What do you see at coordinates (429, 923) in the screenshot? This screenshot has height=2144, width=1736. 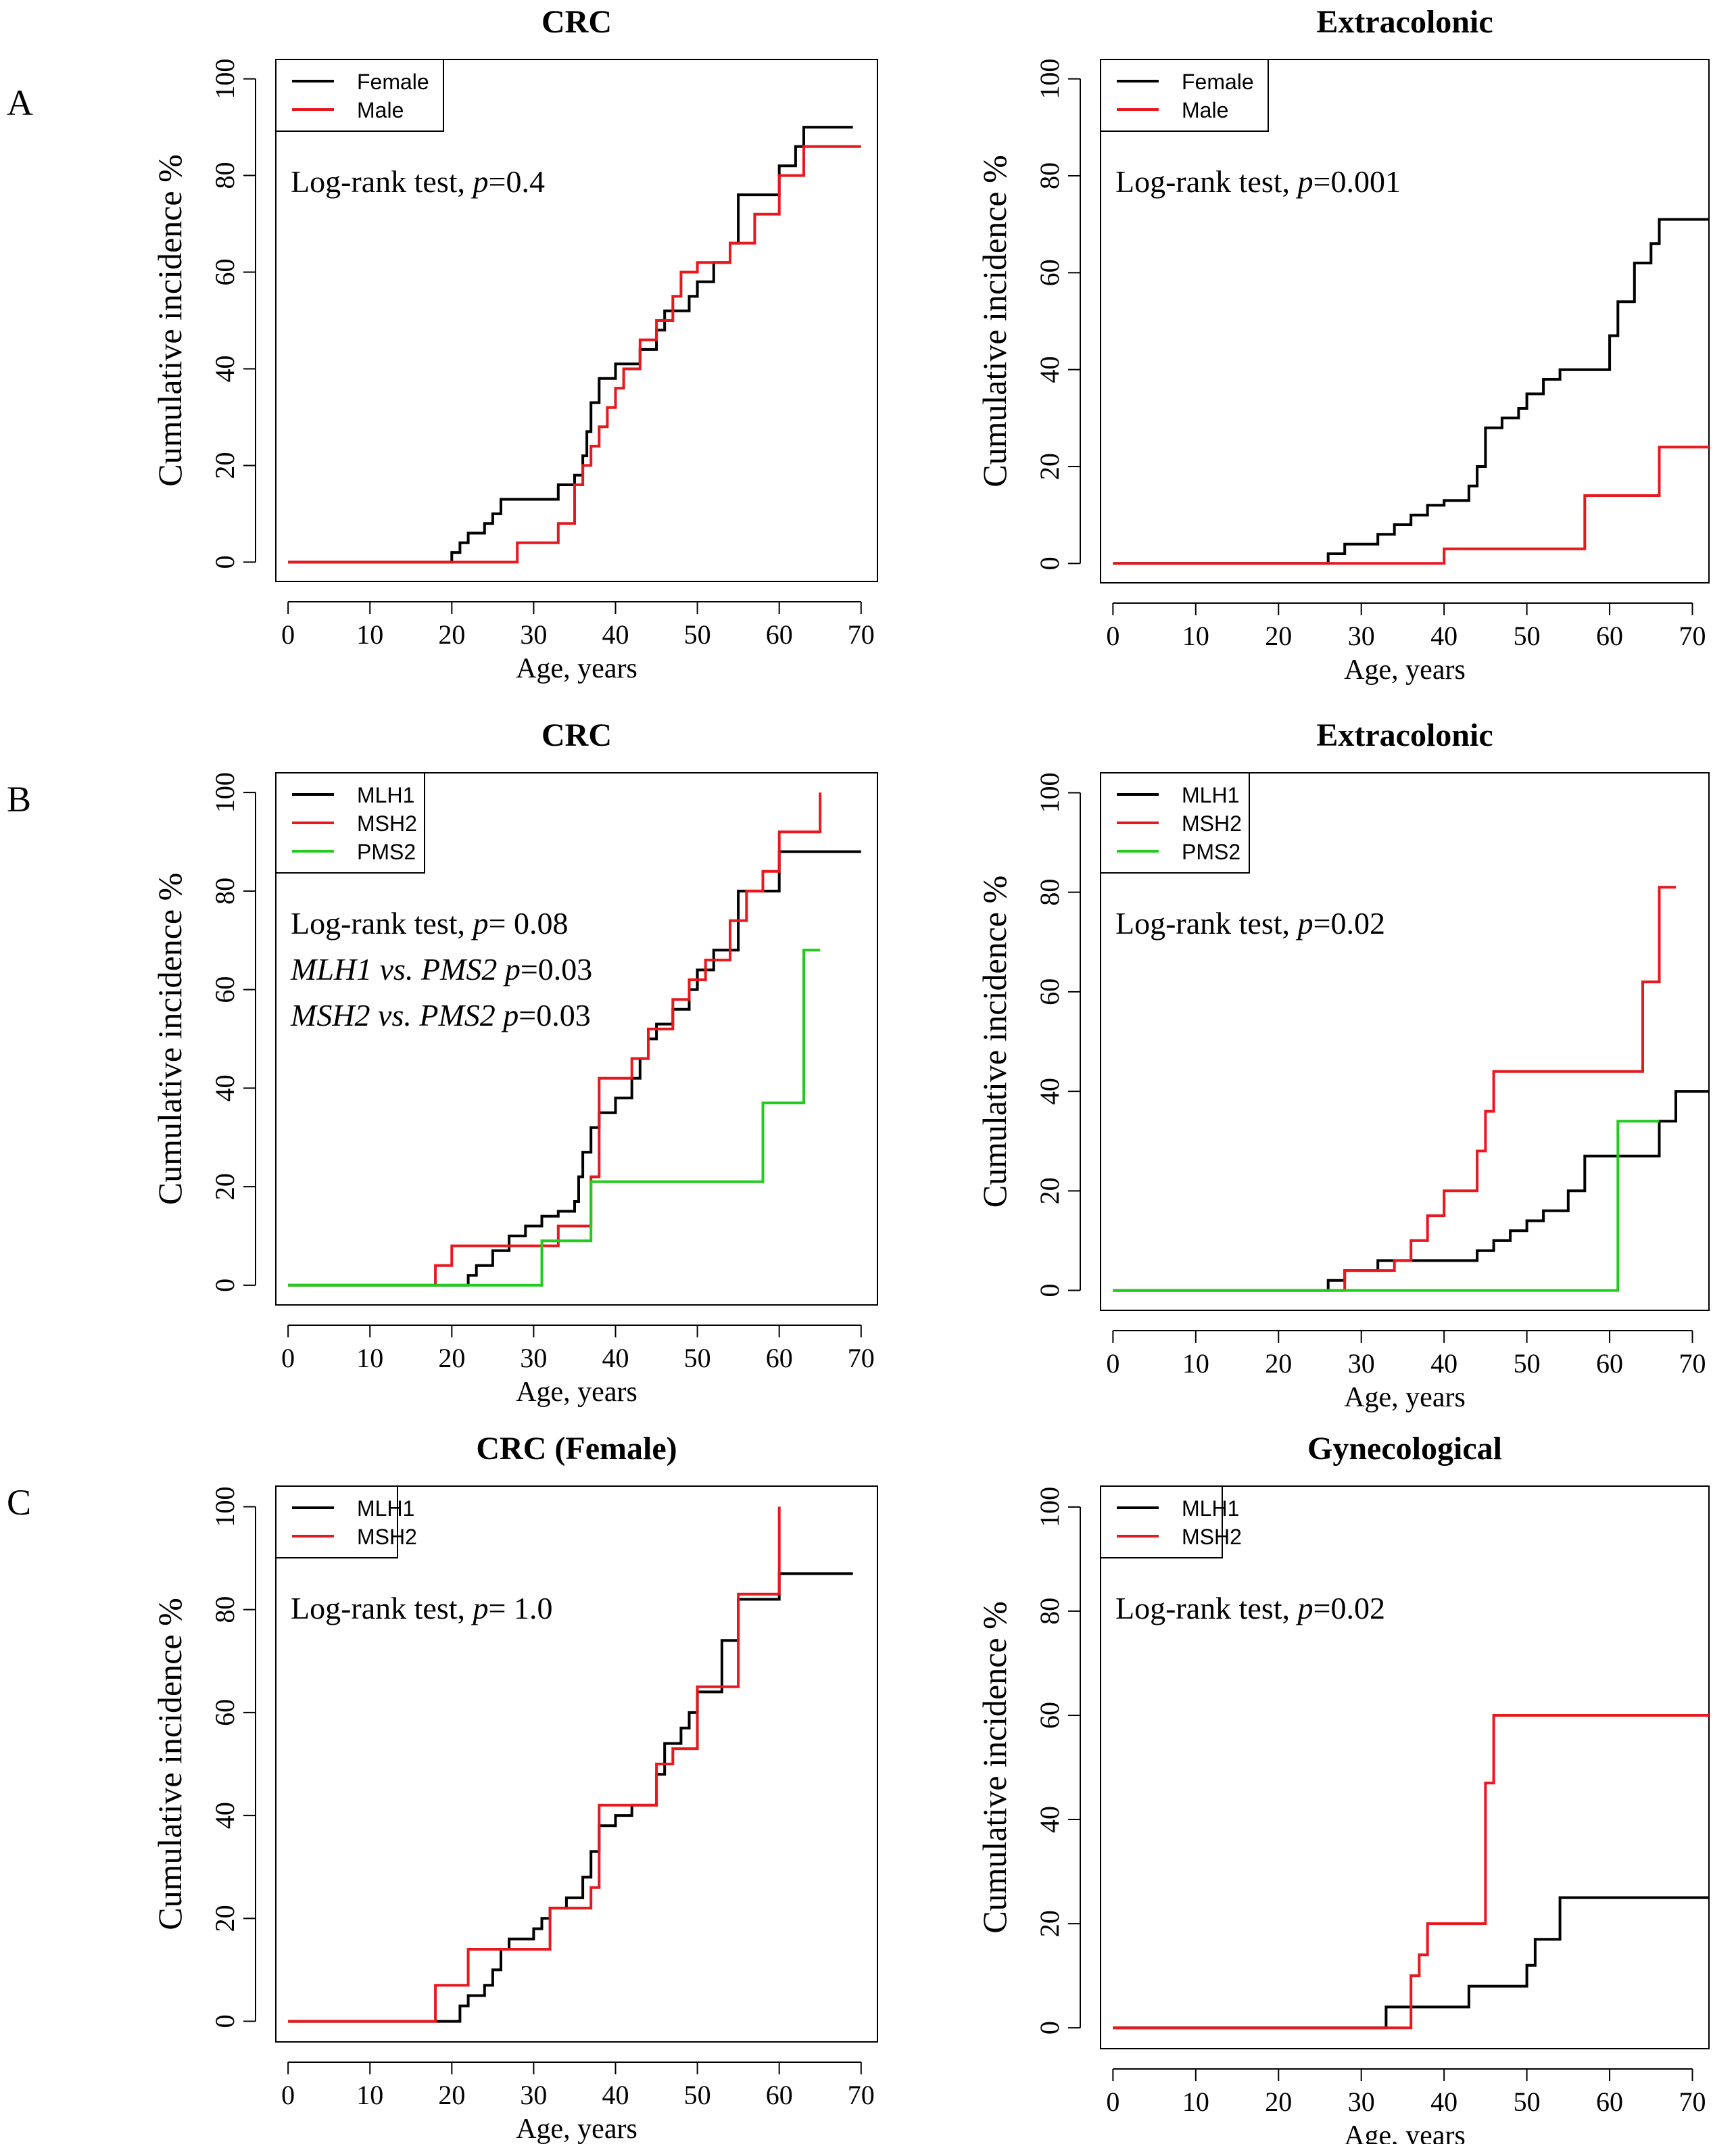 I see `annotation-logrank: Log-rank test, p= 0.08` at bounding box center [429, 923].